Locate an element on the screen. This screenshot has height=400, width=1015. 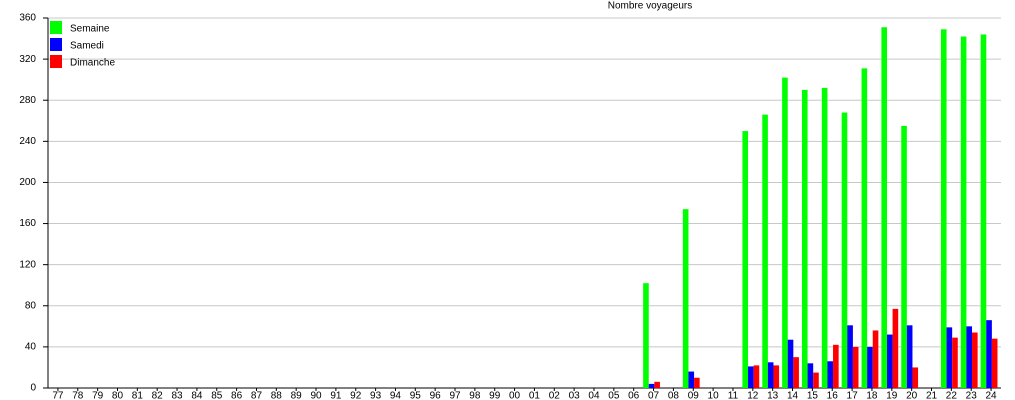
x-tick-label: 80 is located at coordinates (118, 395).